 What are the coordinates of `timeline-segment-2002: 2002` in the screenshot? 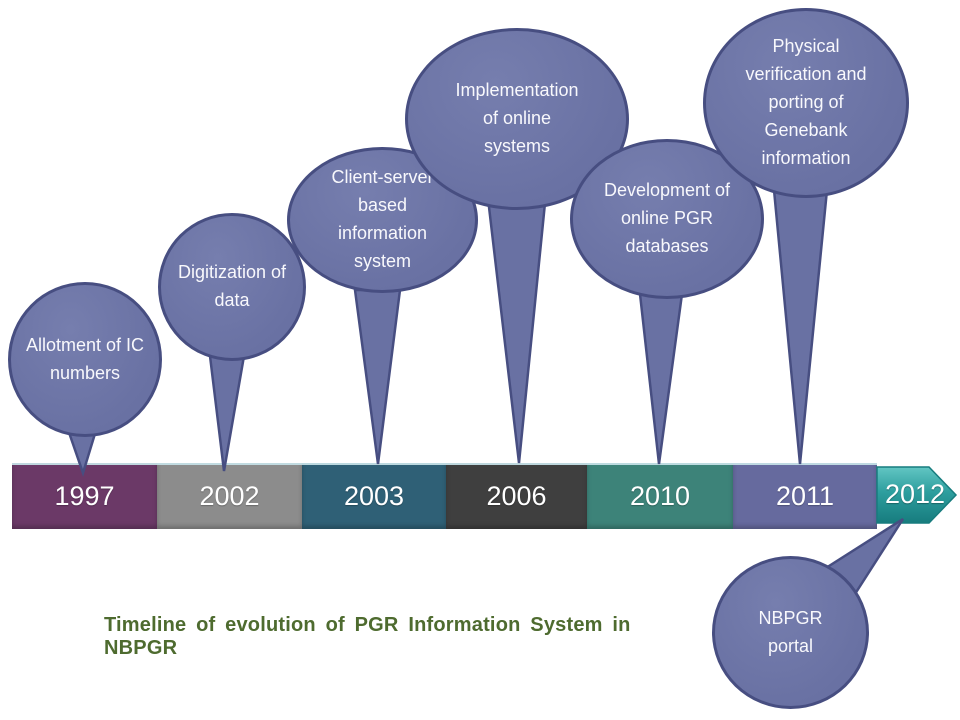 It's located at (229, 496).